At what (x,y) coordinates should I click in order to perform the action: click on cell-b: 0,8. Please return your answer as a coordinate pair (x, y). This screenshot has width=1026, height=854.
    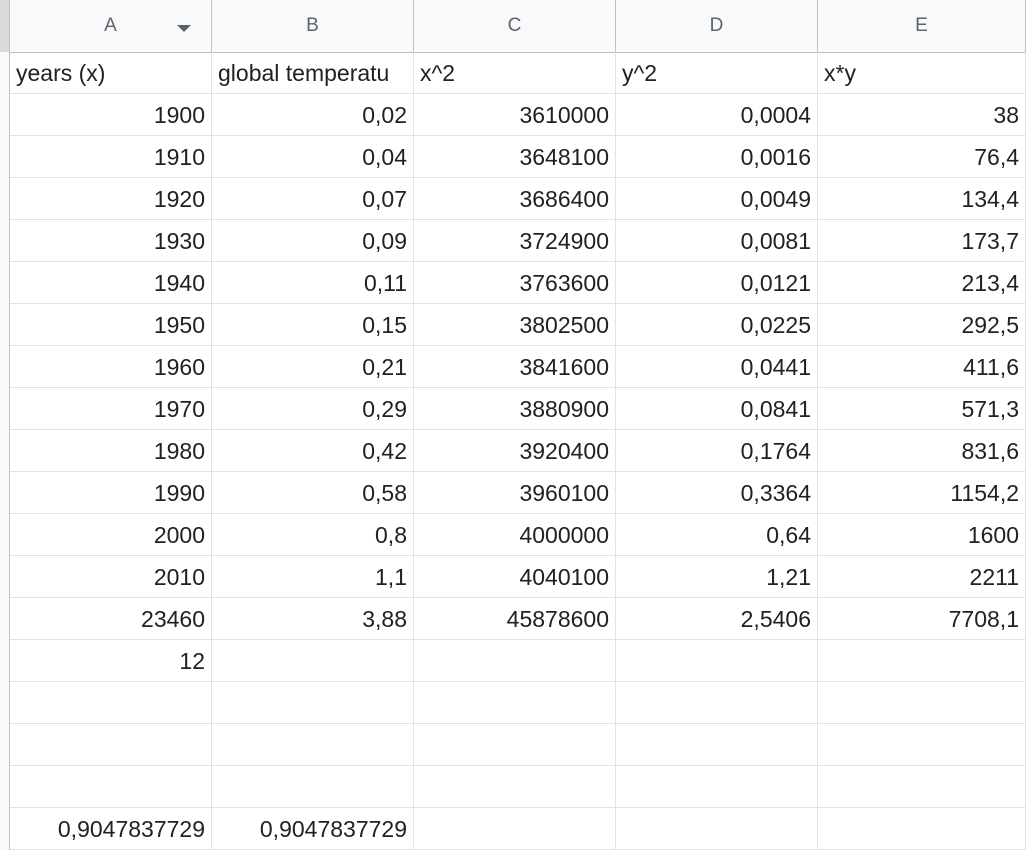
    Looking at the image, I should click on (313, 535).